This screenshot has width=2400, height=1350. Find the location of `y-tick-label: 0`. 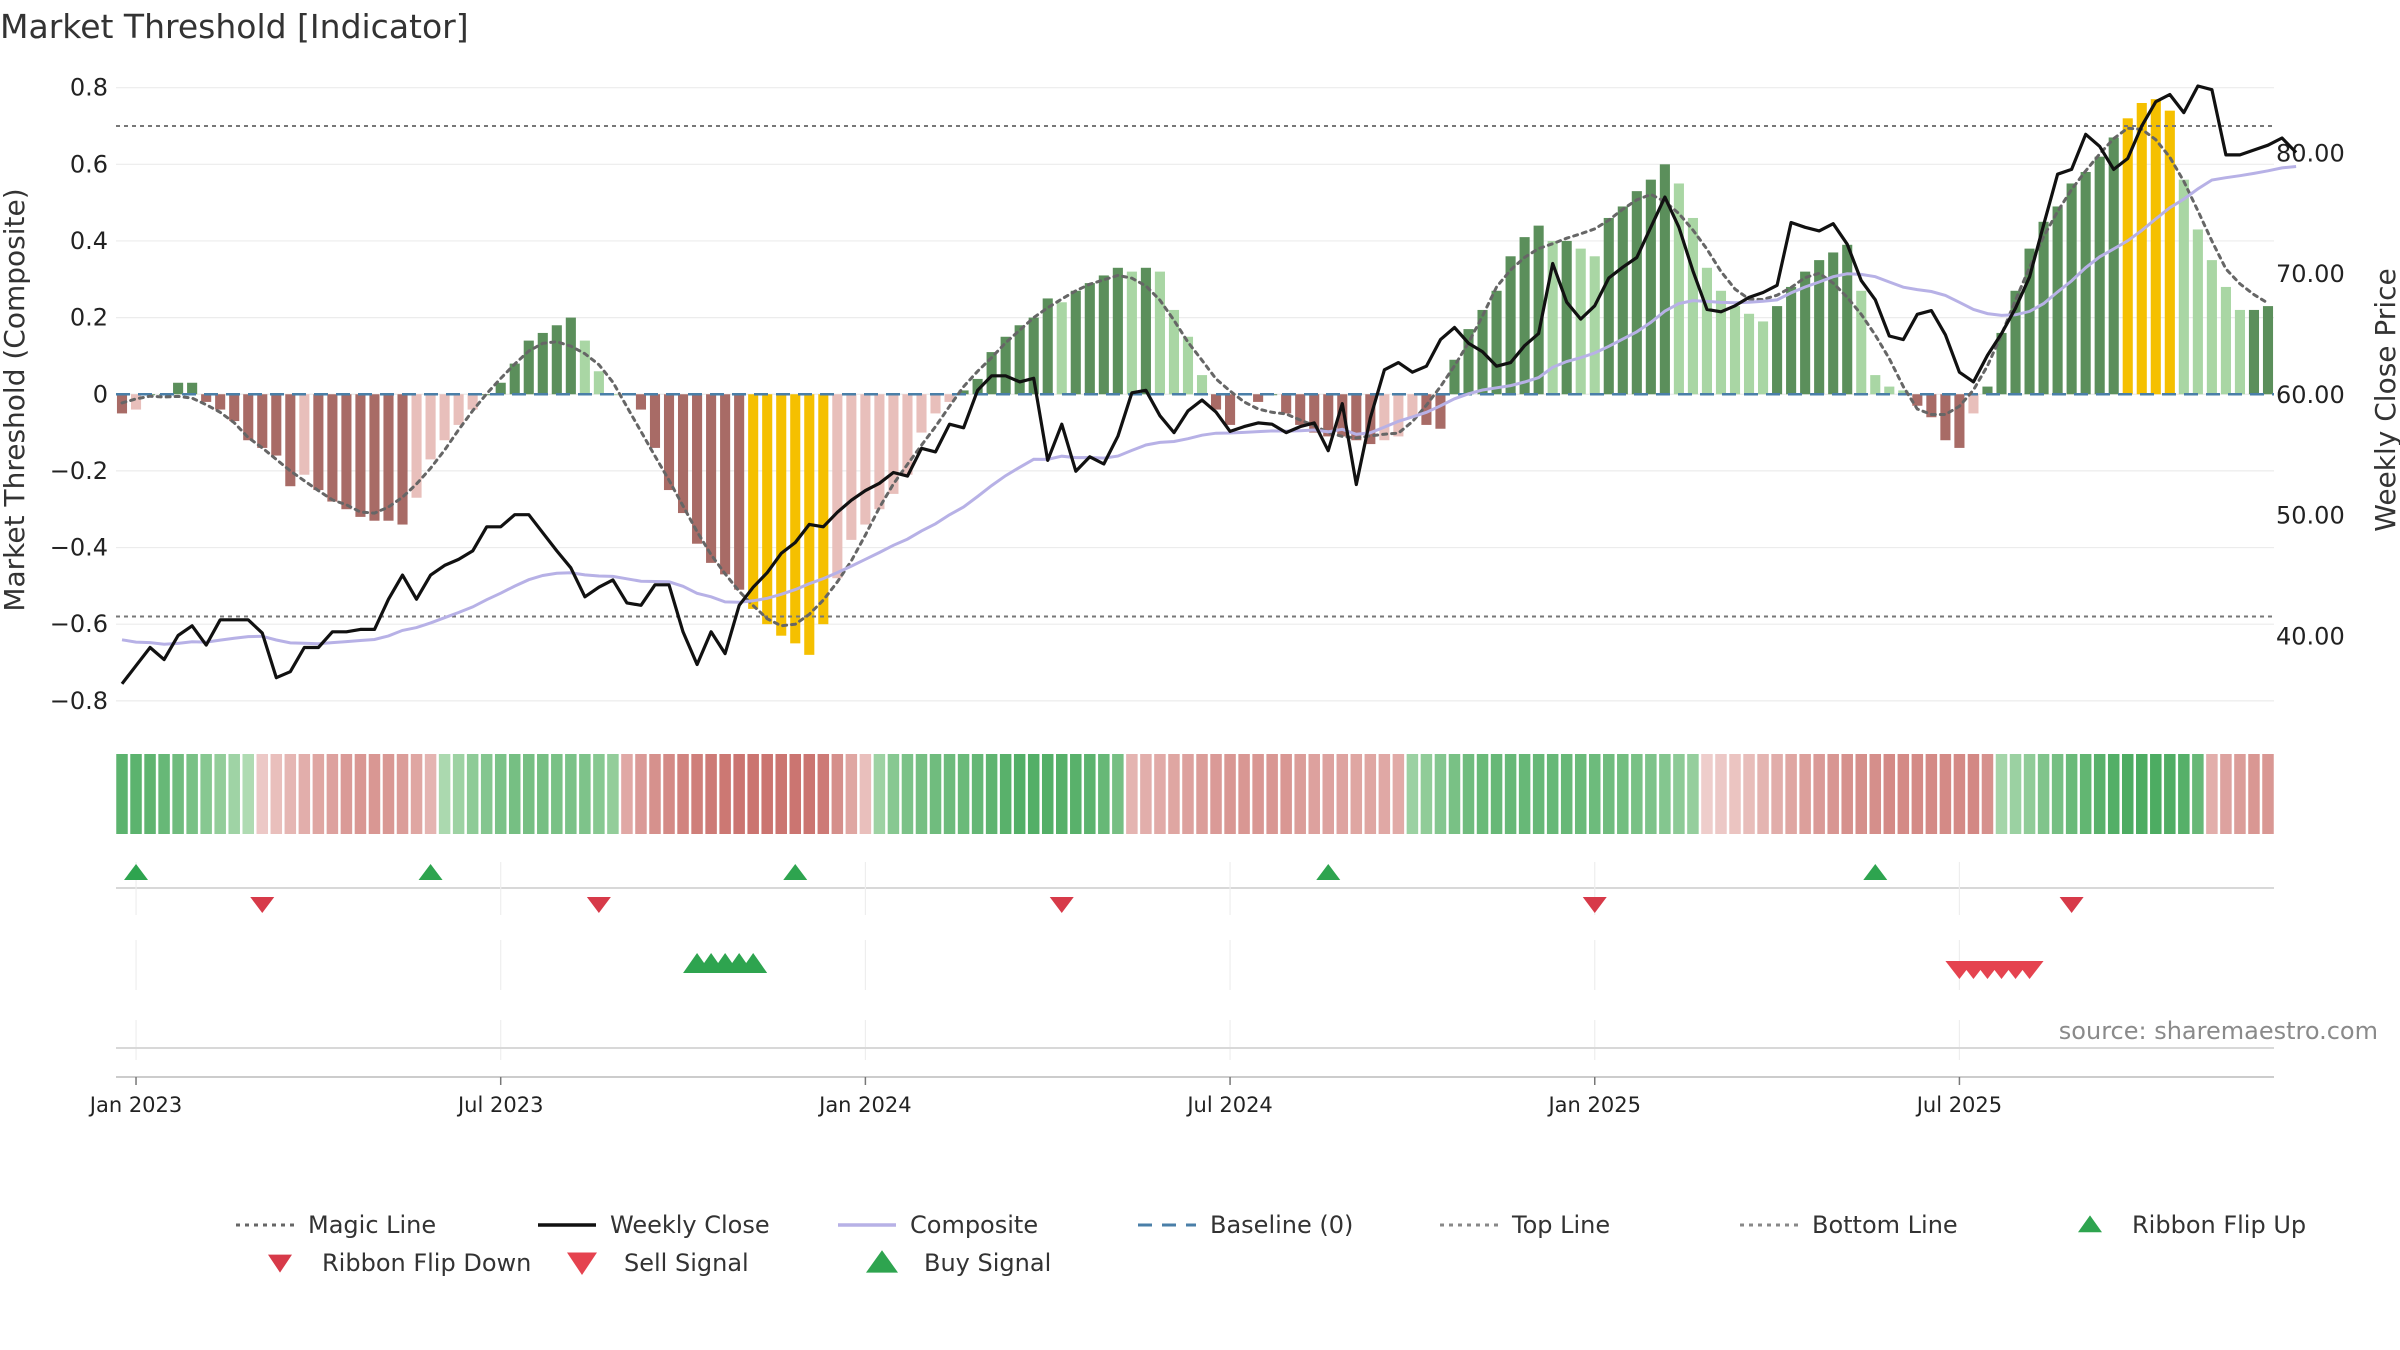

y-tick-label: 0 is located at coordinates (100, 394).